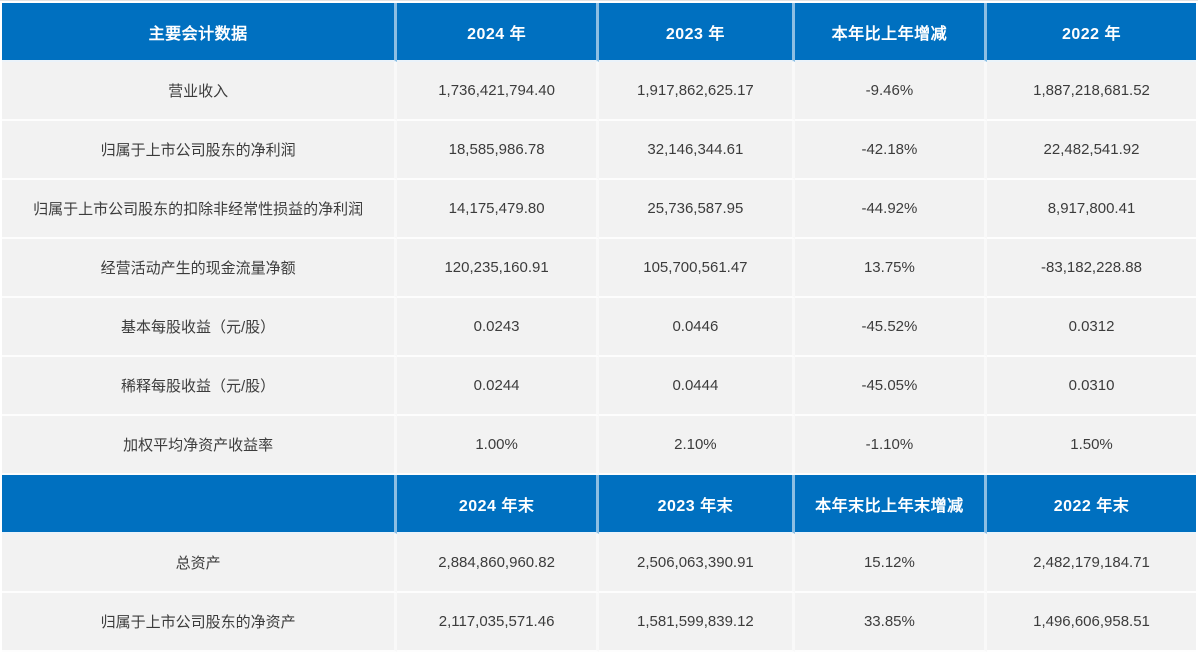 This screenshot has height=661, width=1198. What do you see at coordinates (498, 563) in the screenshot?
I see `cell-value: 2,884,860,960.82` at bounding box center [498, 563].